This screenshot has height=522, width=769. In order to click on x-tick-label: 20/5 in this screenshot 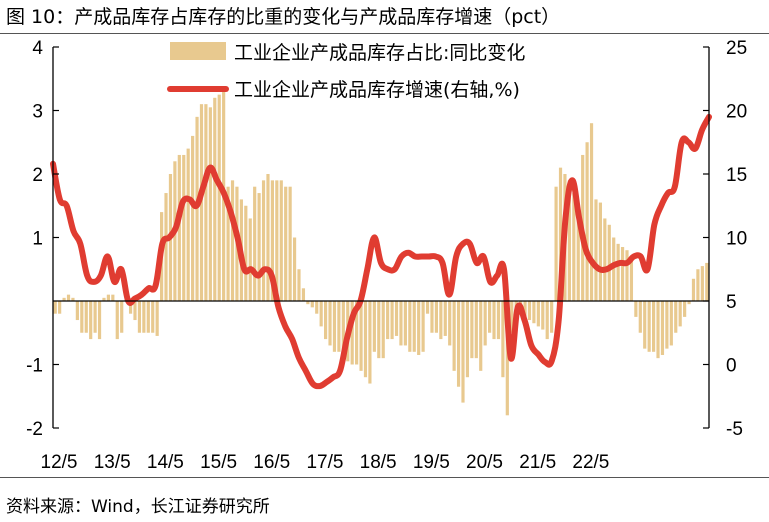, I will do `click(484, 462)`.